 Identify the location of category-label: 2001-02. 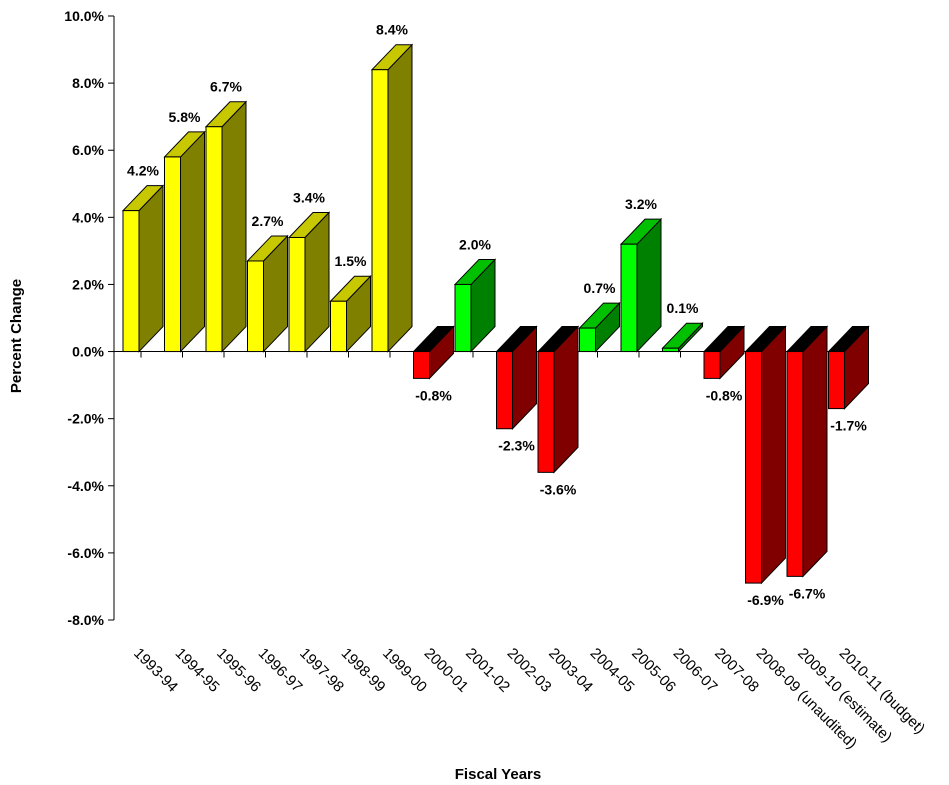
(487, 670).